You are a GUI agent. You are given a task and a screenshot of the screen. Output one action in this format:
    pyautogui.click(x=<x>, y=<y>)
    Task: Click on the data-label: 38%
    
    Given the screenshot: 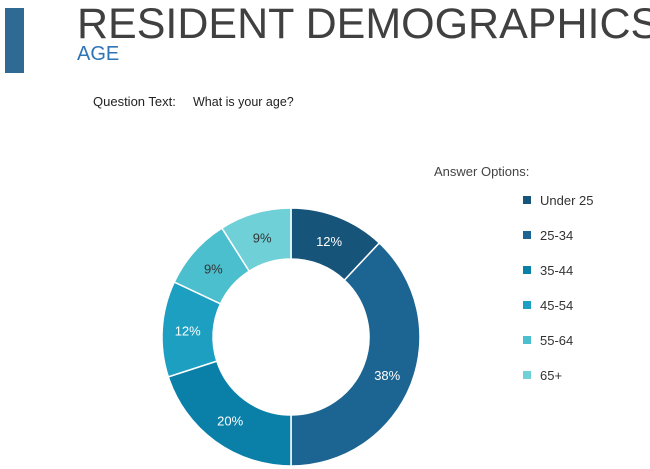 What is the action you would take?
    pyautogui.click(x=387, y=375)
    